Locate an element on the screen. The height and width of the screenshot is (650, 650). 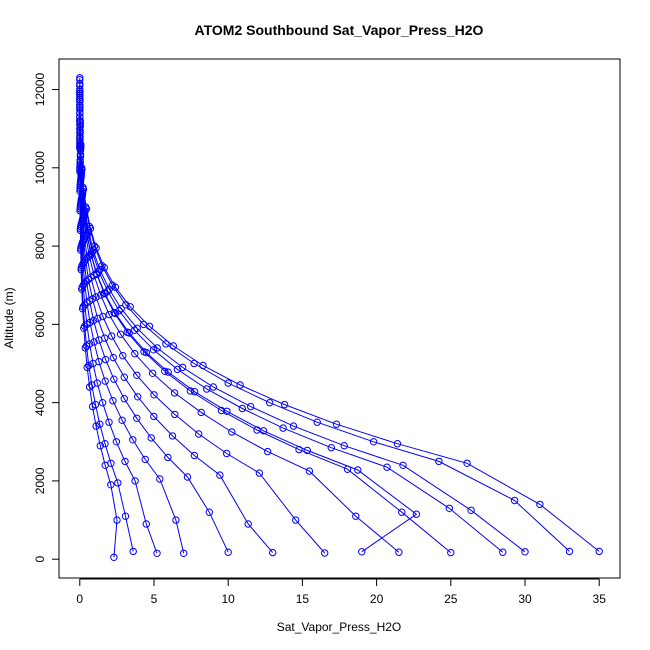
x-tick-label: 35 is located at coordinates (600, 599).